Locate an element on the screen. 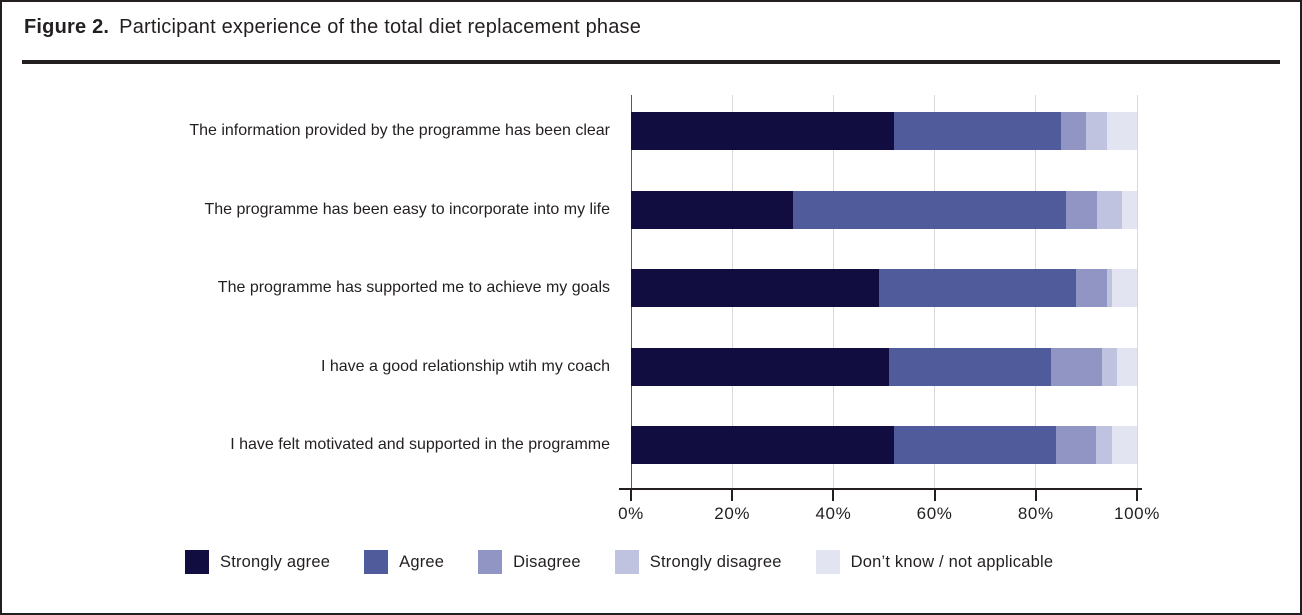 The height and width of the screenshot is (615, 1302). legend-label: Strongly agree is located at coordinates (275, 561).